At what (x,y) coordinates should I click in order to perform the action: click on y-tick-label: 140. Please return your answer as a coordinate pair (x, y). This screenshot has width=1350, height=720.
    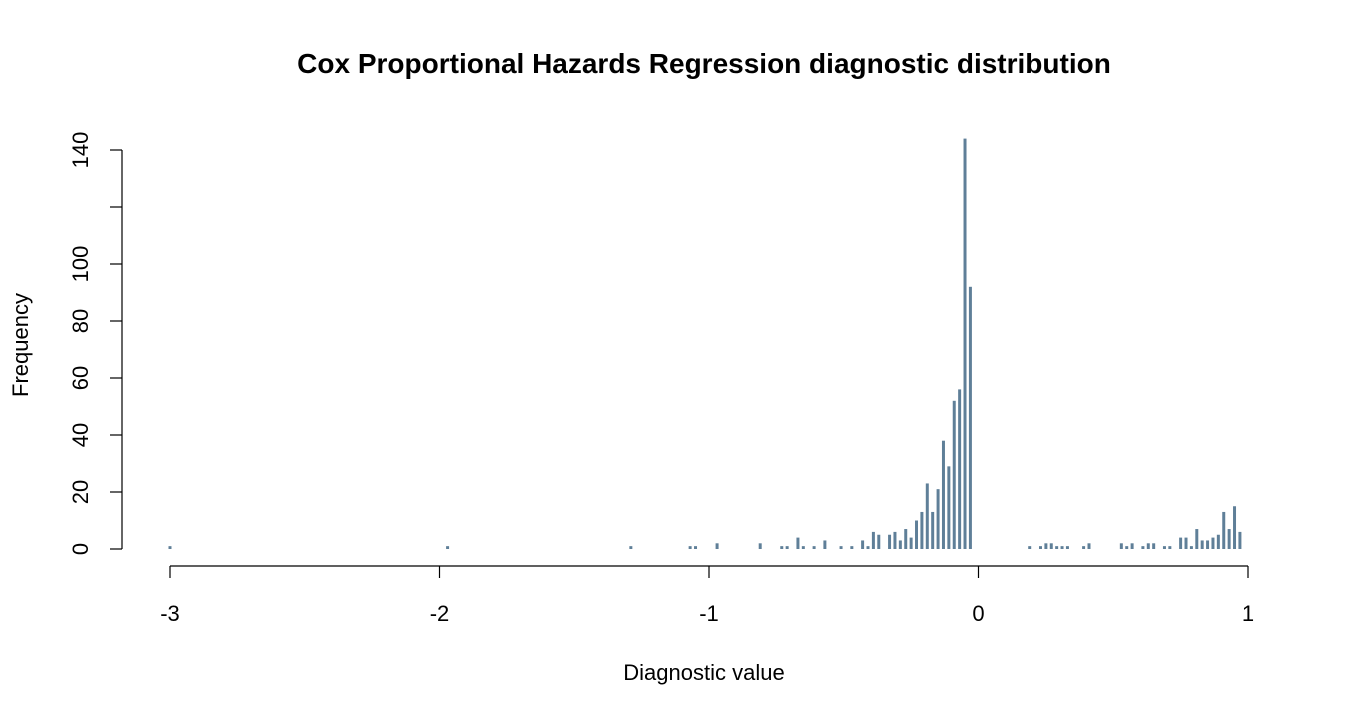
    Looking at the image, I should click on (80, 150).